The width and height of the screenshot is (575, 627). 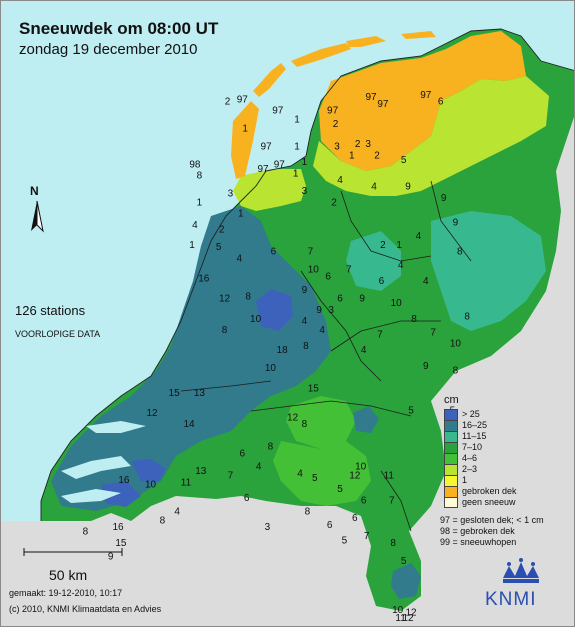 What do you see at coordinates (509, 469) in the screenshot?
I see `legend-item: 2–3` at bounding box center [509, 469].